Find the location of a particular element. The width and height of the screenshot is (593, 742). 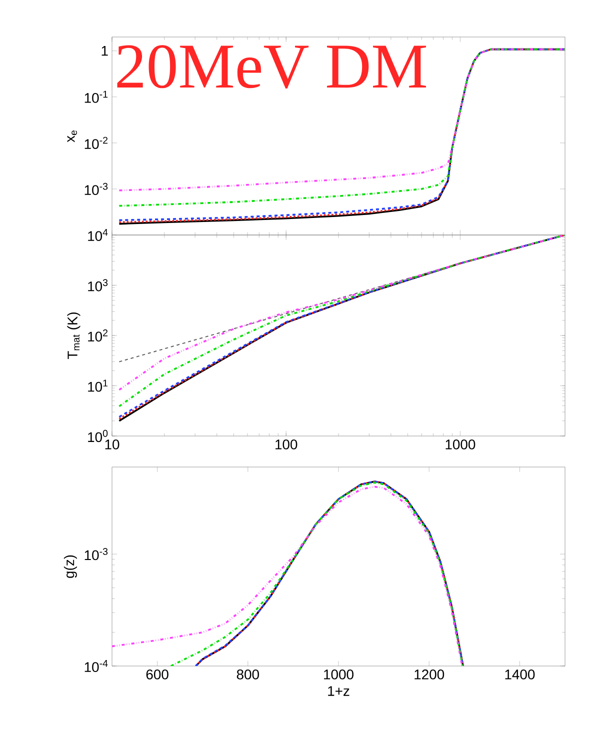

y-tick-label: 10$^{4}$ is located at coordinates (98, 235).